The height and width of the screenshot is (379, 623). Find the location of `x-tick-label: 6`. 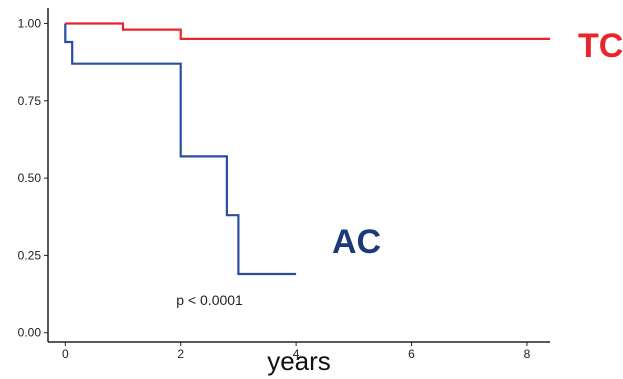

x-tick-label: 6 is located at coordinates (411, 354).